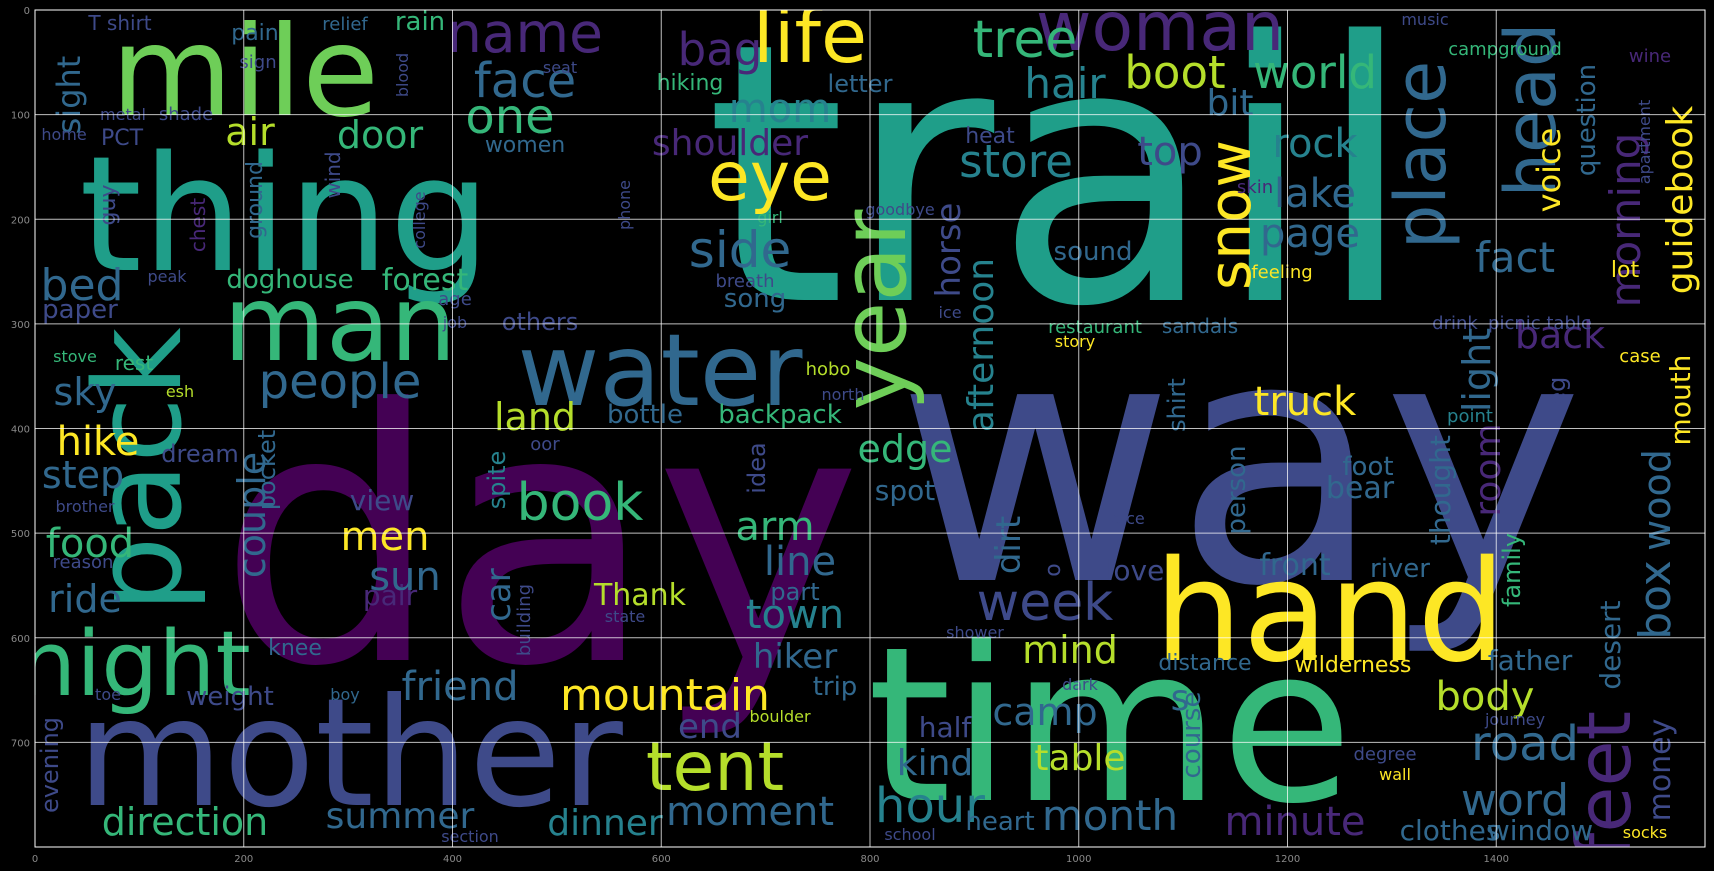 The image size is (1714, 871). I want to click on cloud-word: age, so click(455, 299).